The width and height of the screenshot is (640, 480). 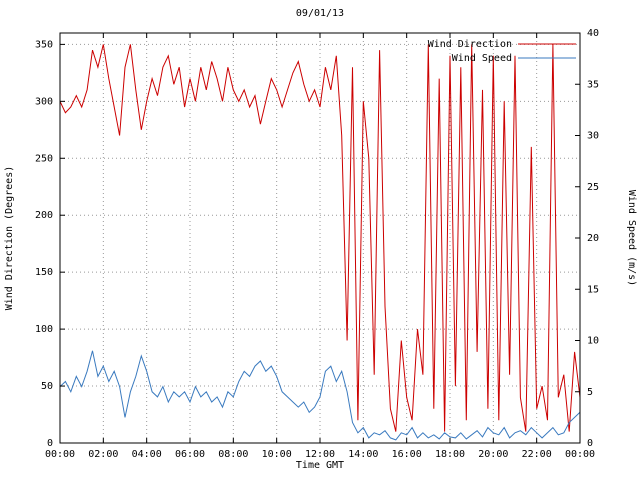 What do you see at coordinates (320, 465) in the screenshot?
I see `x-axis-label: Time GMT` at bounding box center [320, 465].